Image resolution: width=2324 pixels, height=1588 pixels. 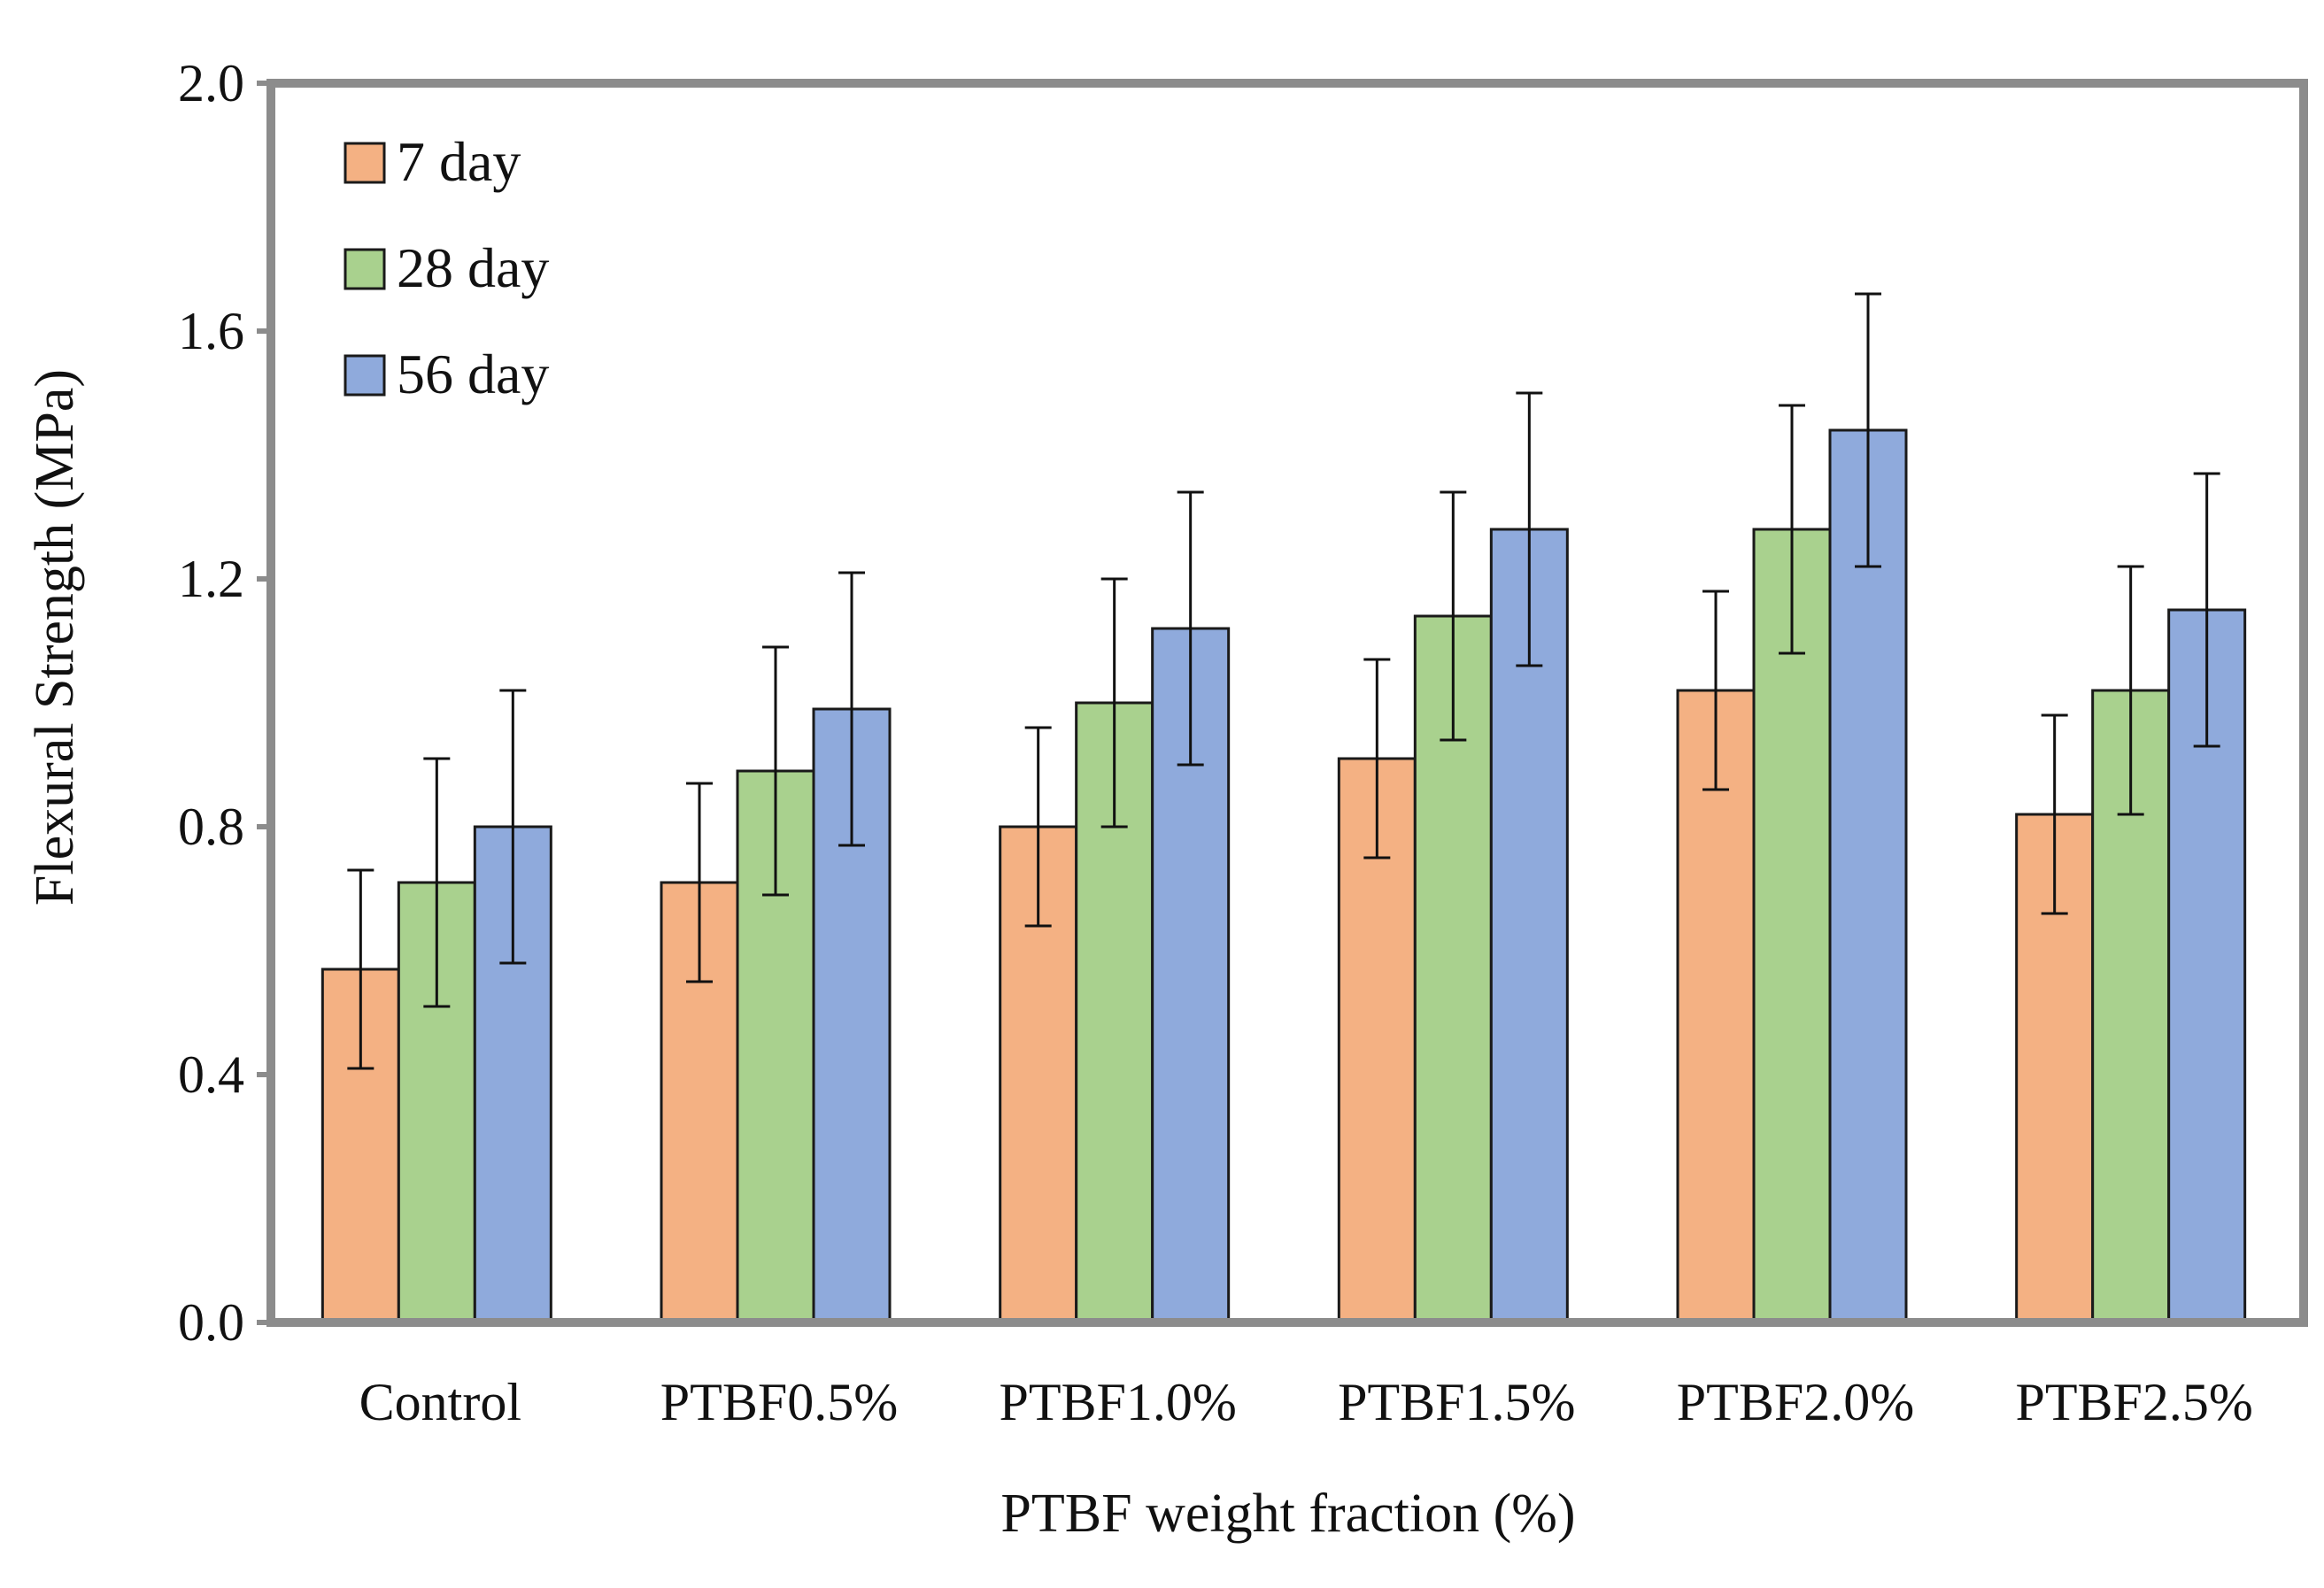 I want to click on x-axis-title: PTBF weight fraction (%), so click(x=1287, y=1514).